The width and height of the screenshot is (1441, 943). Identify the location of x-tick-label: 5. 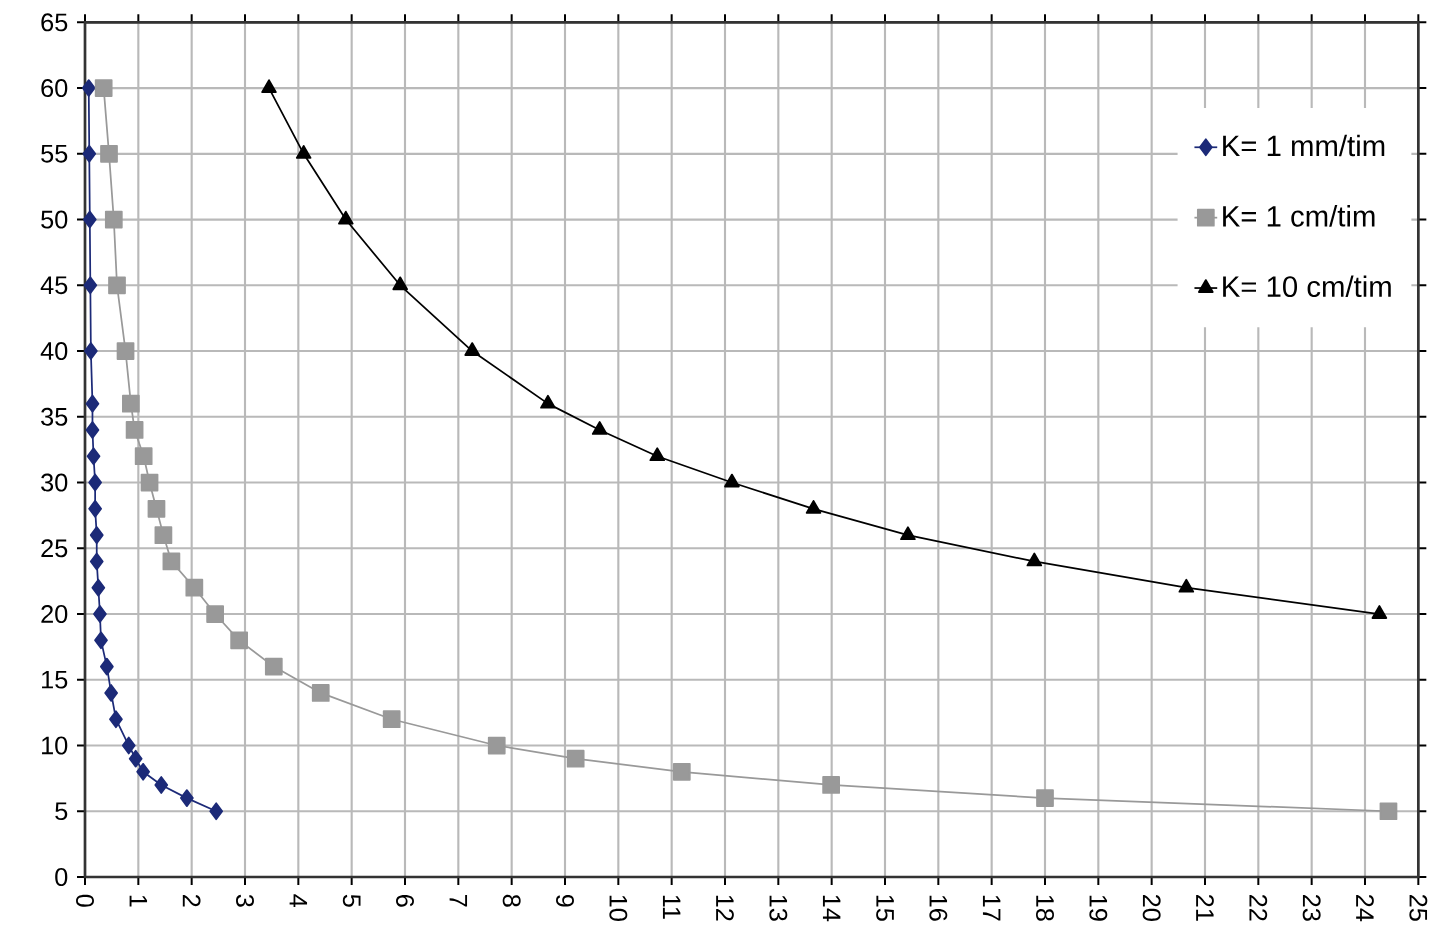
(351, 900).